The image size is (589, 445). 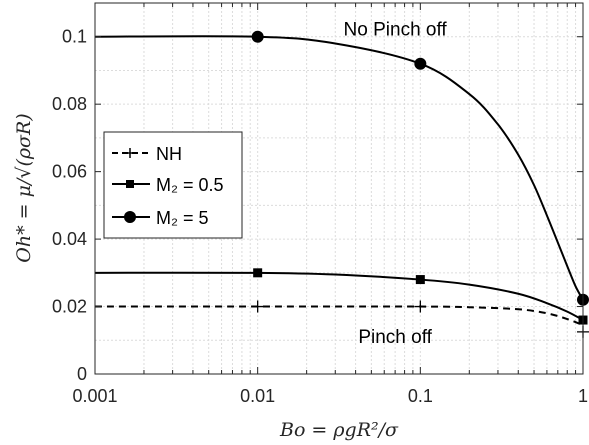 I want to click on legend-entry-m2-0-5: M₂ = 0.5, so click(x=168, y=185).